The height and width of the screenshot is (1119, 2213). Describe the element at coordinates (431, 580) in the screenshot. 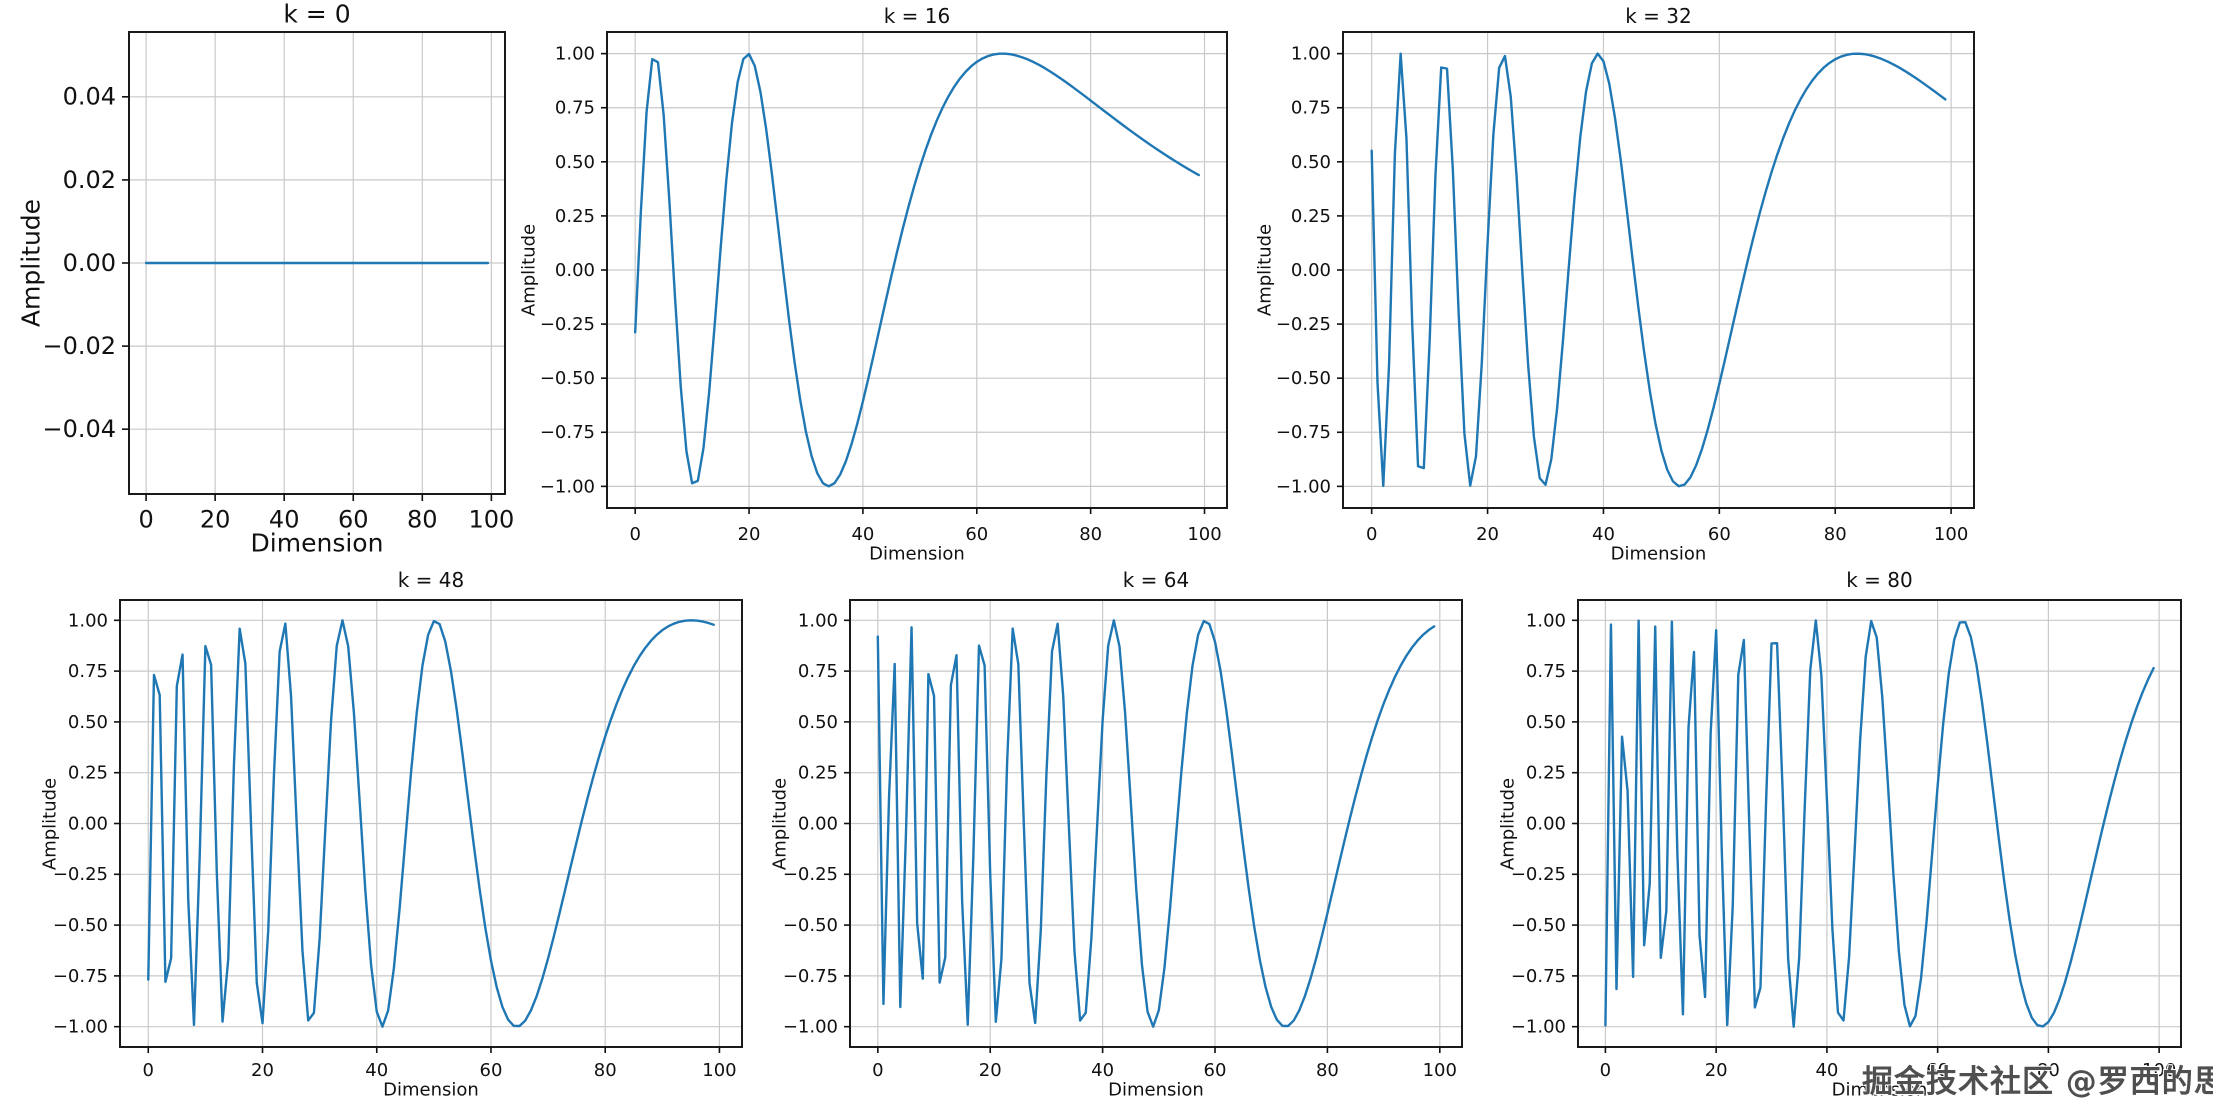

I see `subplot-title: k = 48` at that location.